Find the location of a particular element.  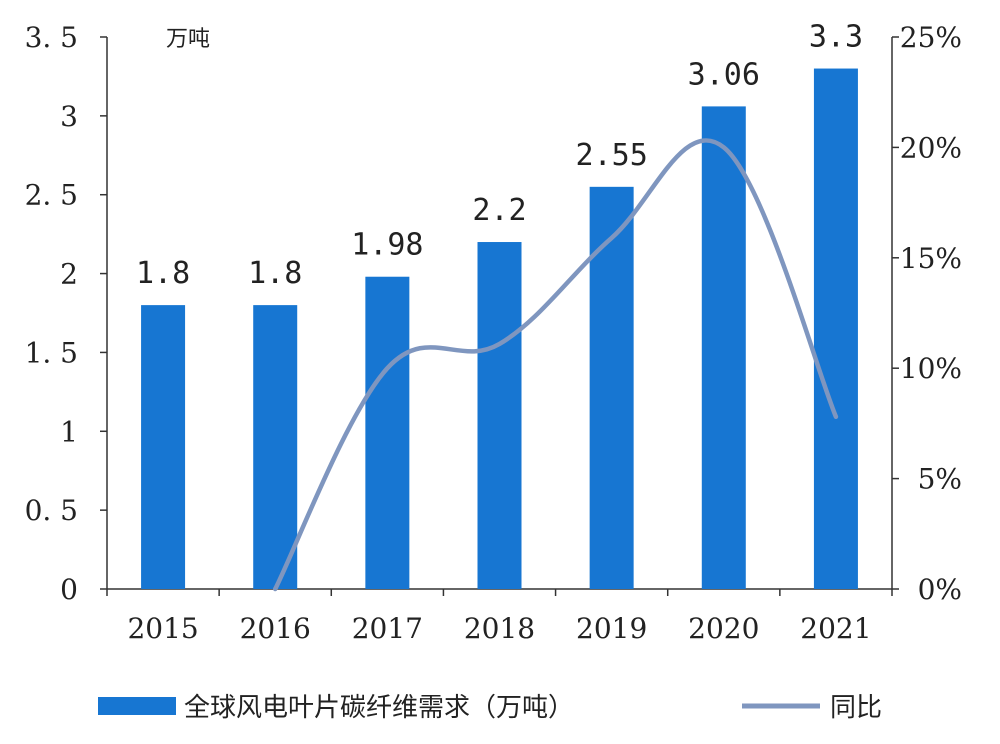

x-tick-label: 2020 is located at coordinates (723, 628).